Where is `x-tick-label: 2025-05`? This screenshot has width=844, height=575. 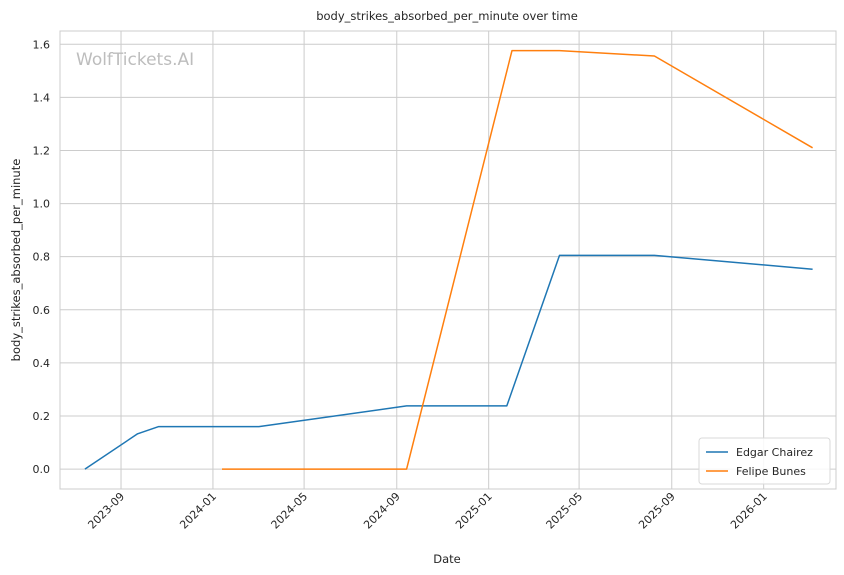 x-tick-label: 2025-05 is located at coordinates (565, 511).